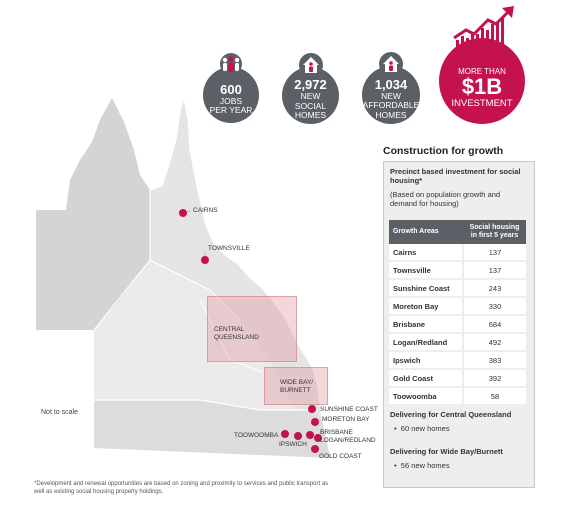  I want to click on stat-social-homes-label-1: NEW, so click(310, 96).